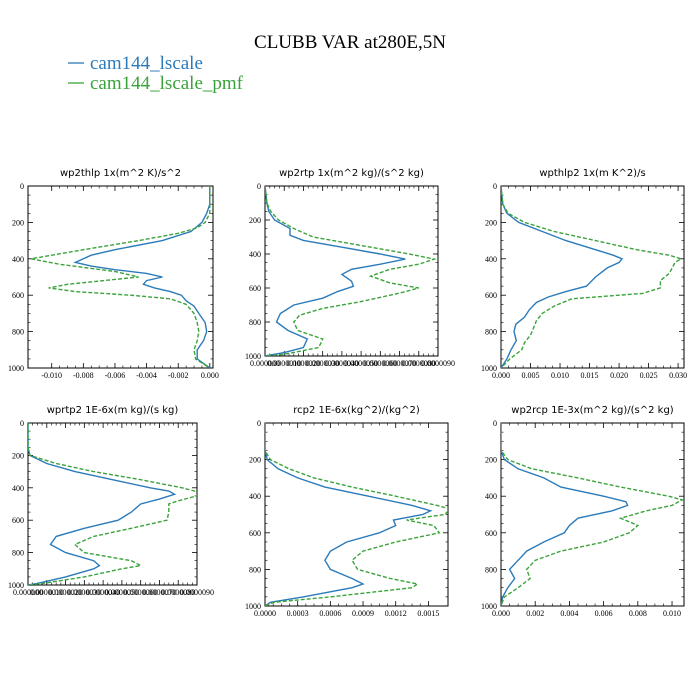 The height and width of the screenshot is (700, 700). Describe the element at coordinates (146, 375) in the screenshot. I see `xtick-label: -0.004` at that location.